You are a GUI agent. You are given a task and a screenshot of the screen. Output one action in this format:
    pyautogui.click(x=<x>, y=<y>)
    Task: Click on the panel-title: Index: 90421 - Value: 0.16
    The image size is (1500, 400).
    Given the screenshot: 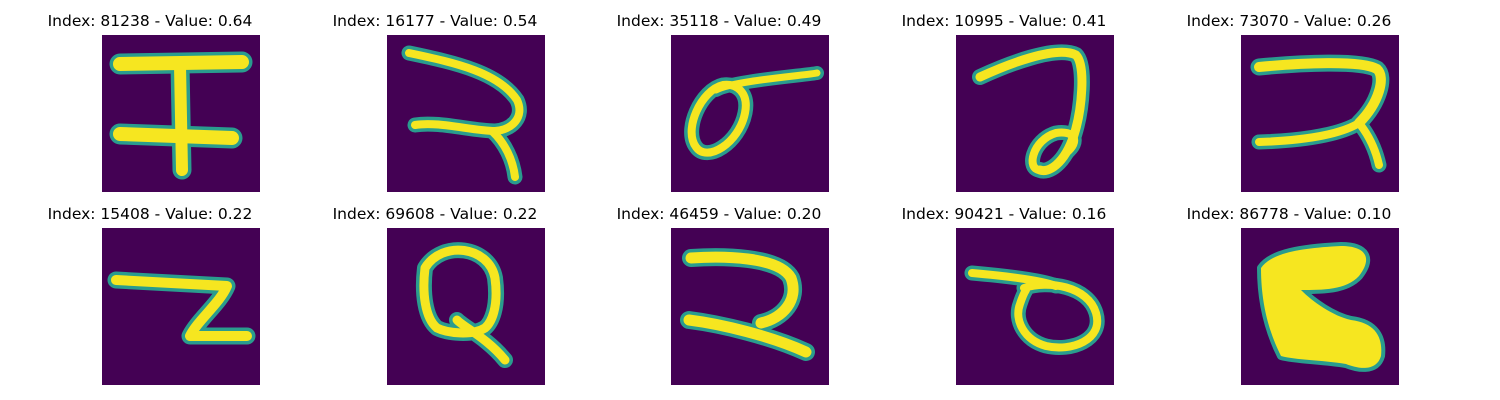 What is the action you would take?
    pyautogui.click(x=1004, y=214)
    